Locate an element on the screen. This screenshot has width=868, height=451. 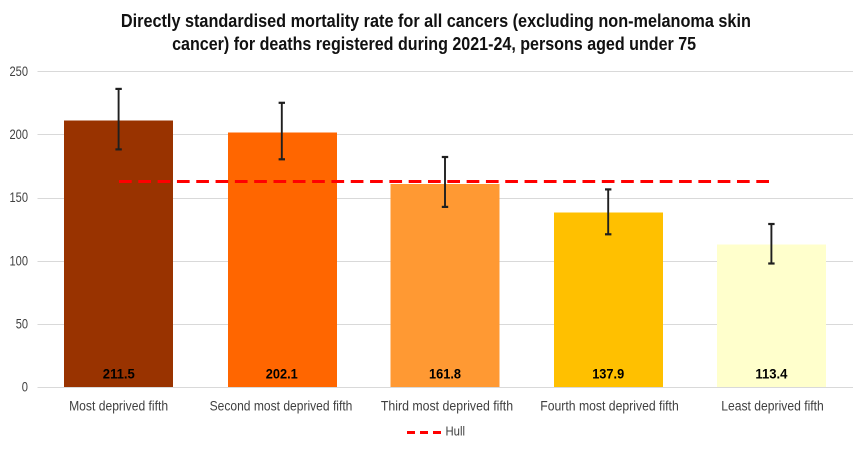
svg-text: 113.4 is located at coordinates (771, 374).